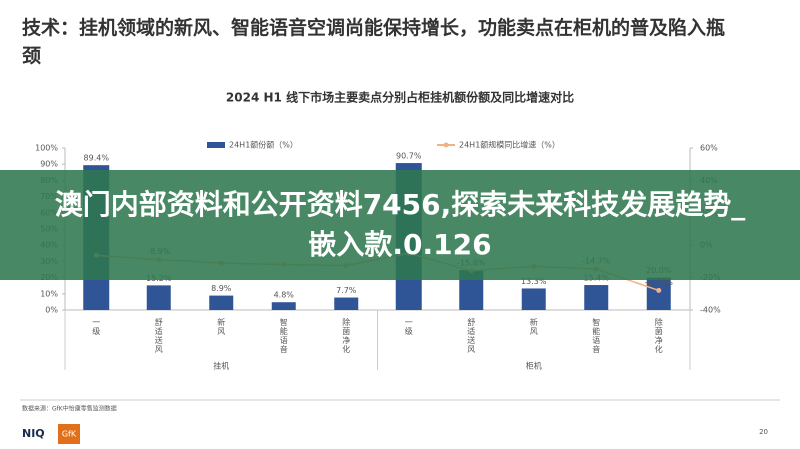 This screenshot has width=800, height=449. I want to click on group-label: 挂机, so click(221, 366).